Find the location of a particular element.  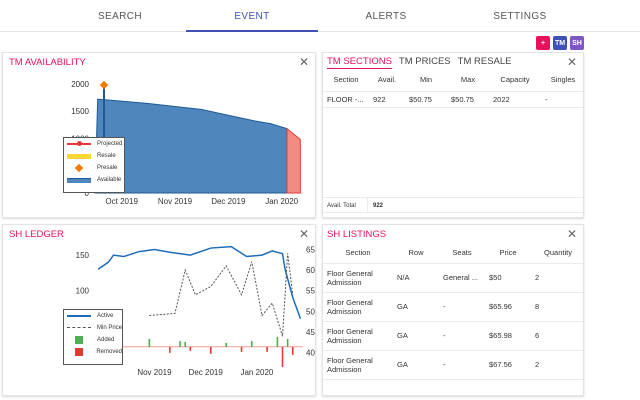

column-header: Seats is located at coordinates (462, 253).